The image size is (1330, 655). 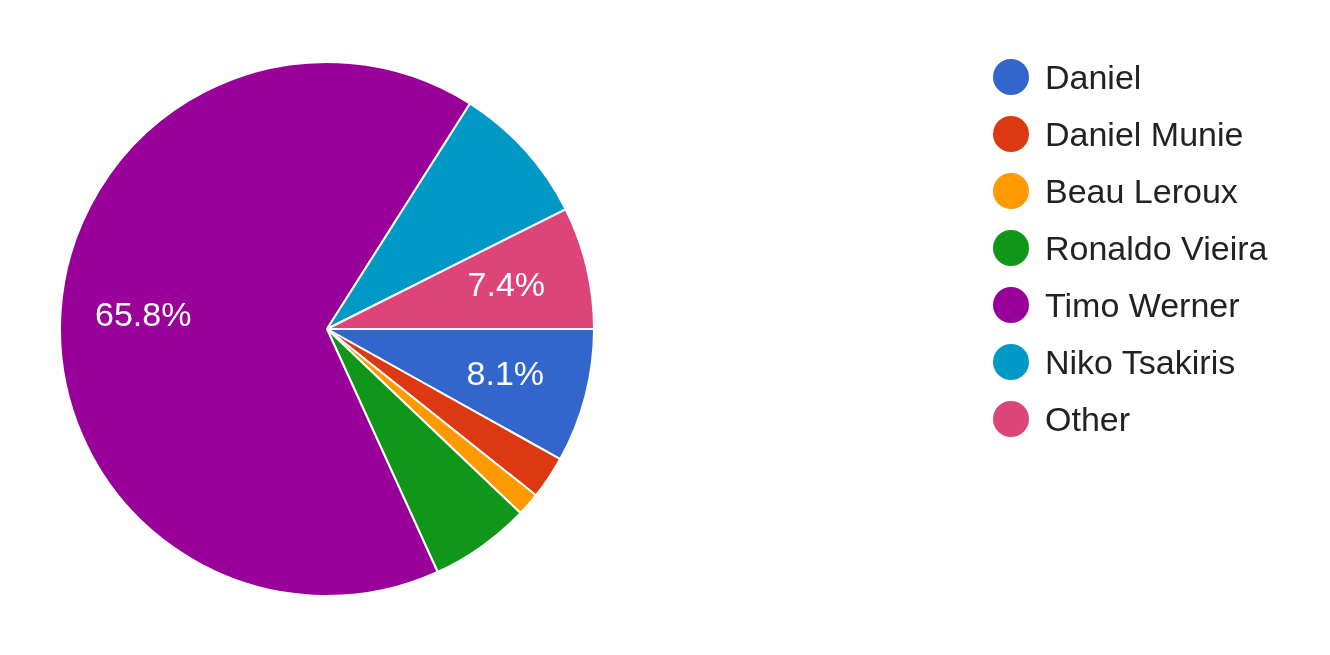 I want to click on legend-label: Timo Werner, so click(x=1142, y=305).